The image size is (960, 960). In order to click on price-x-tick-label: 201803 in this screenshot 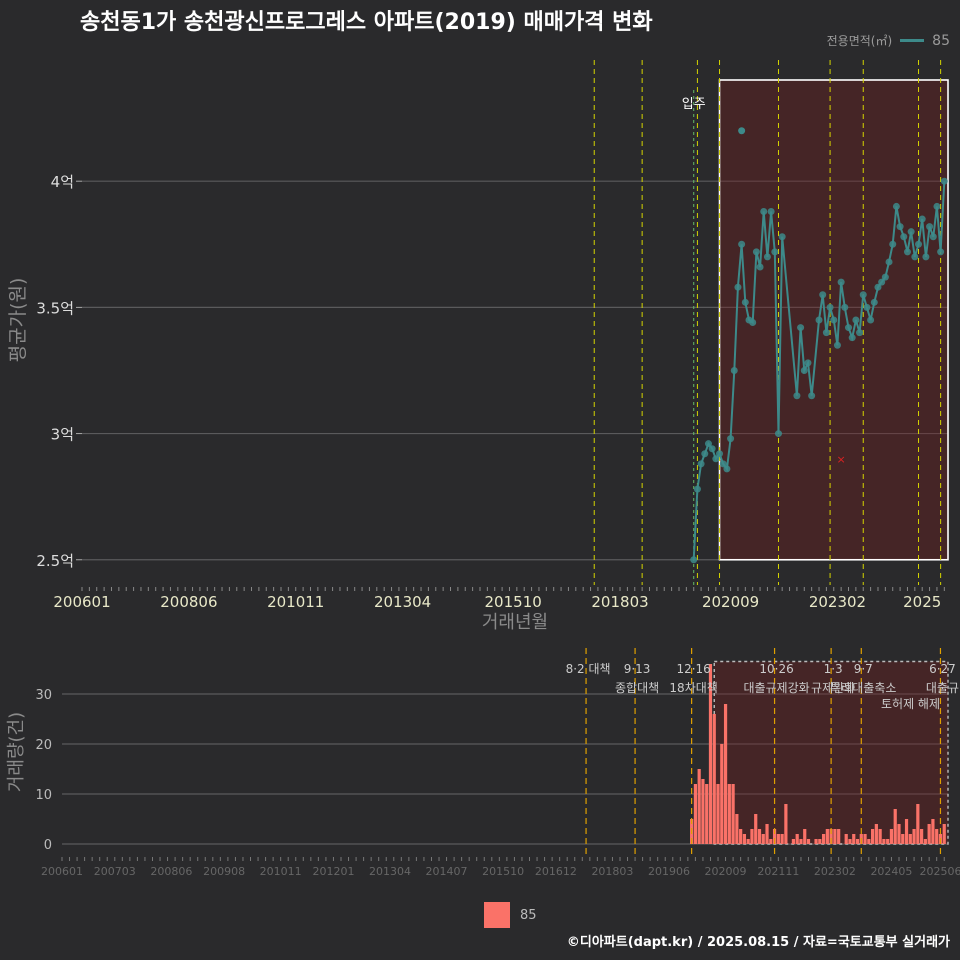, I will do `click(619, 602)`.